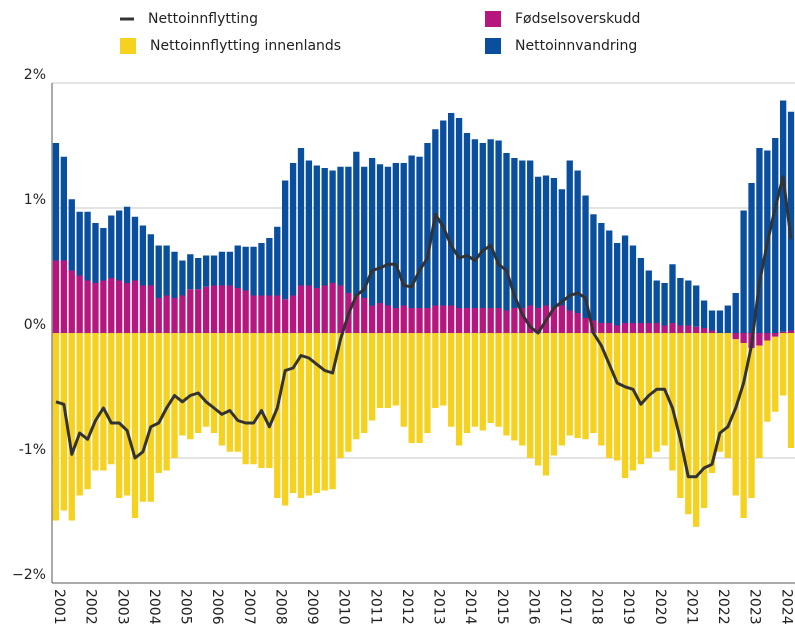 Image resolution: width=795 pixels, height=630 pixels. What do you see at coordinates (91, 607) in the screenshot?
I see `x-tick-label: 2002` at bounding box center [91, 607].